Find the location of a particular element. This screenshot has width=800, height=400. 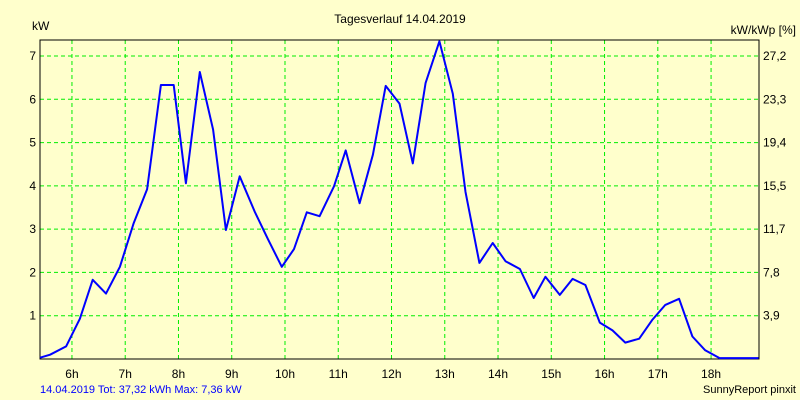

x-tick-label: 17h is located at coordinates (658, 374).